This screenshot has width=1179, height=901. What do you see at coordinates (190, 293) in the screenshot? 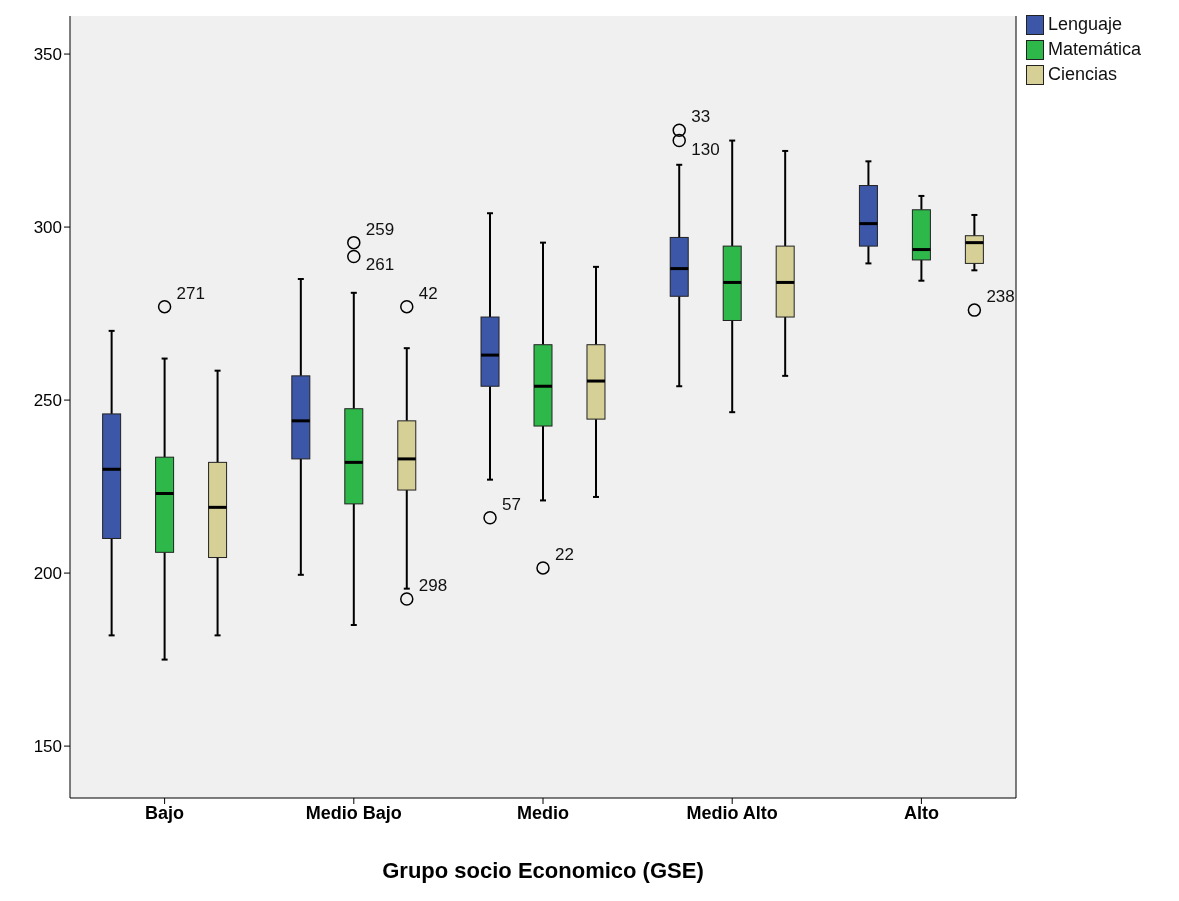
I see `annotation: 271` at bounding box center [190, 293].